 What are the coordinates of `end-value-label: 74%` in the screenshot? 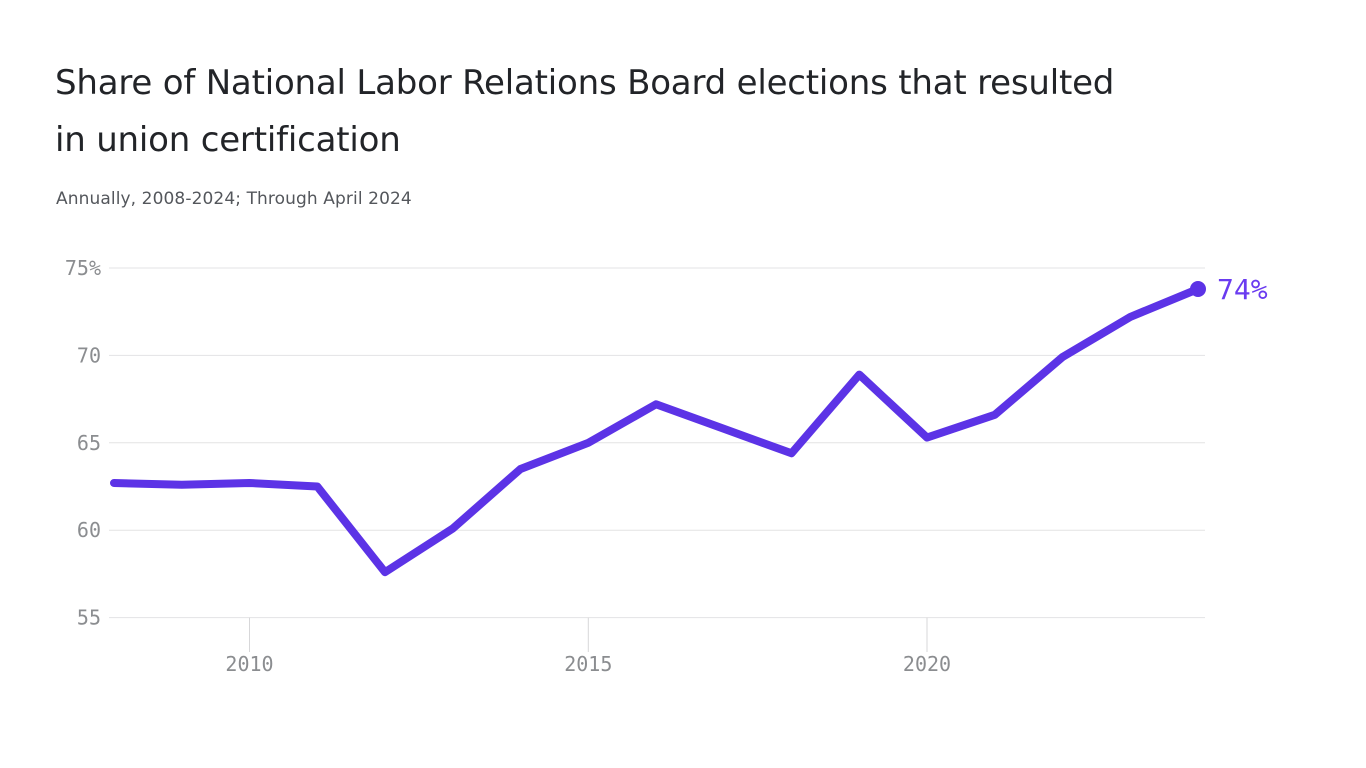 It's located at (1242, 289).